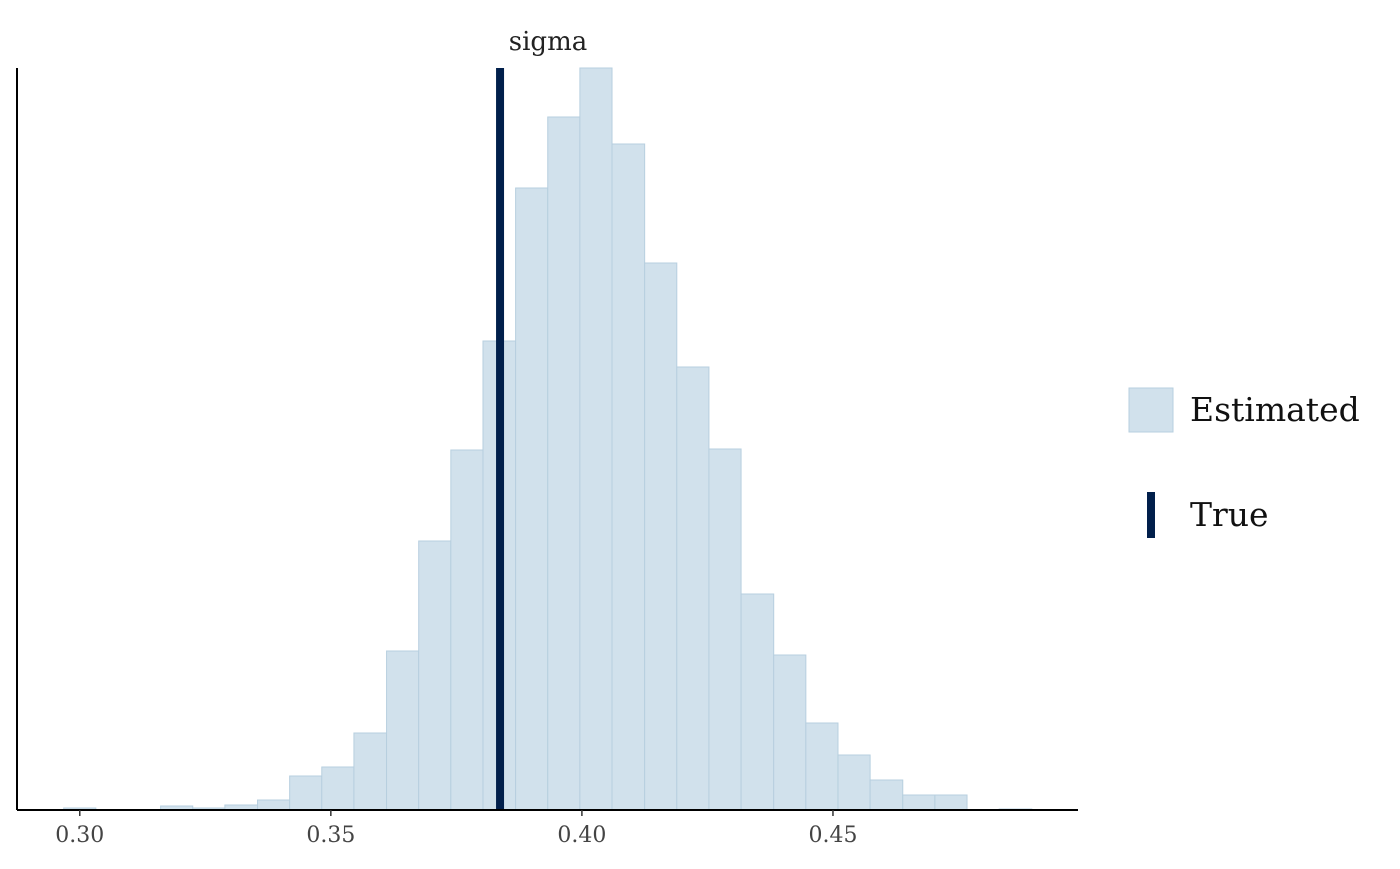 Image resolution: width=1400 pixels, height=869 pixels. What do you see at coordinates (581, 835) in the screenshot?
I see `x-tick-label: 0.40` at bounding box center [581, 835].